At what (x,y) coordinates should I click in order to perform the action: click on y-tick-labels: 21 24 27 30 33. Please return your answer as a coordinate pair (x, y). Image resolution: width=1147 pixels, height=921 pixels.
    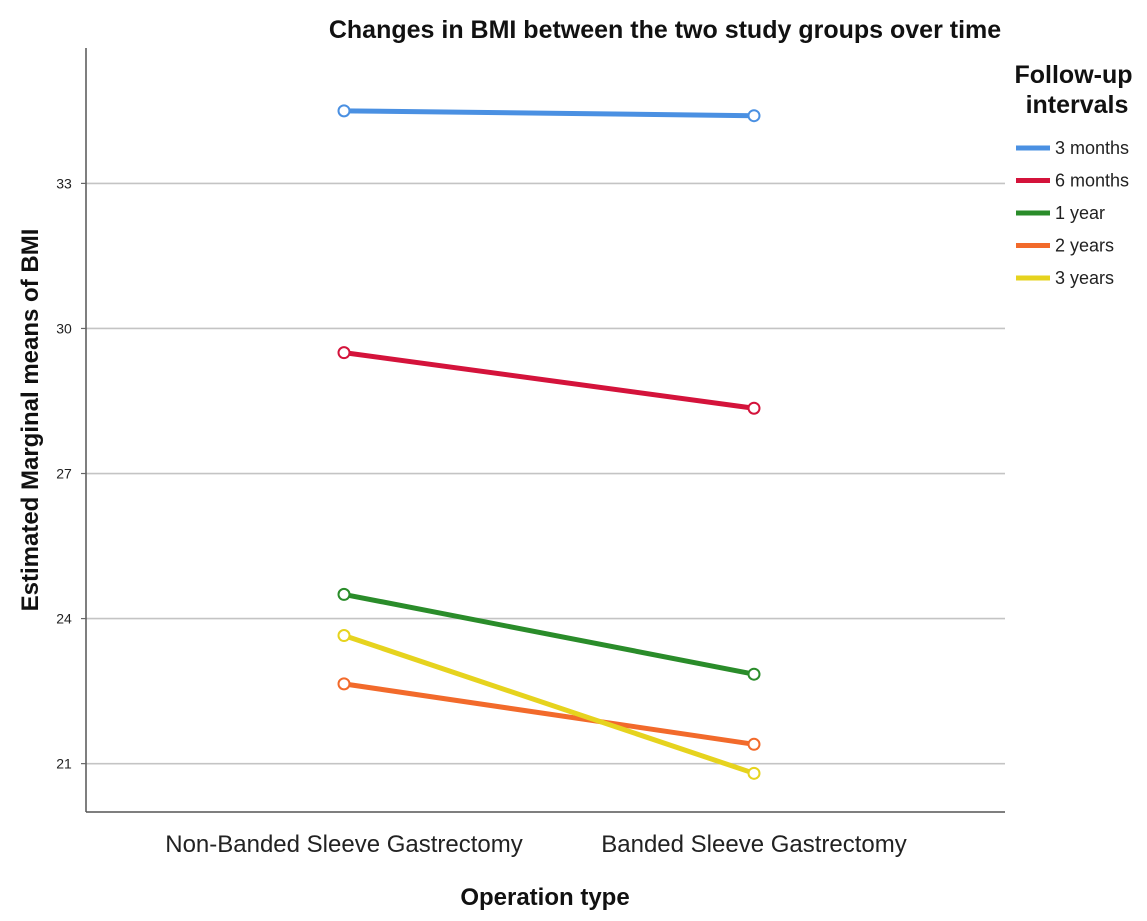
    Looking at the image, I should click on (71, 473).